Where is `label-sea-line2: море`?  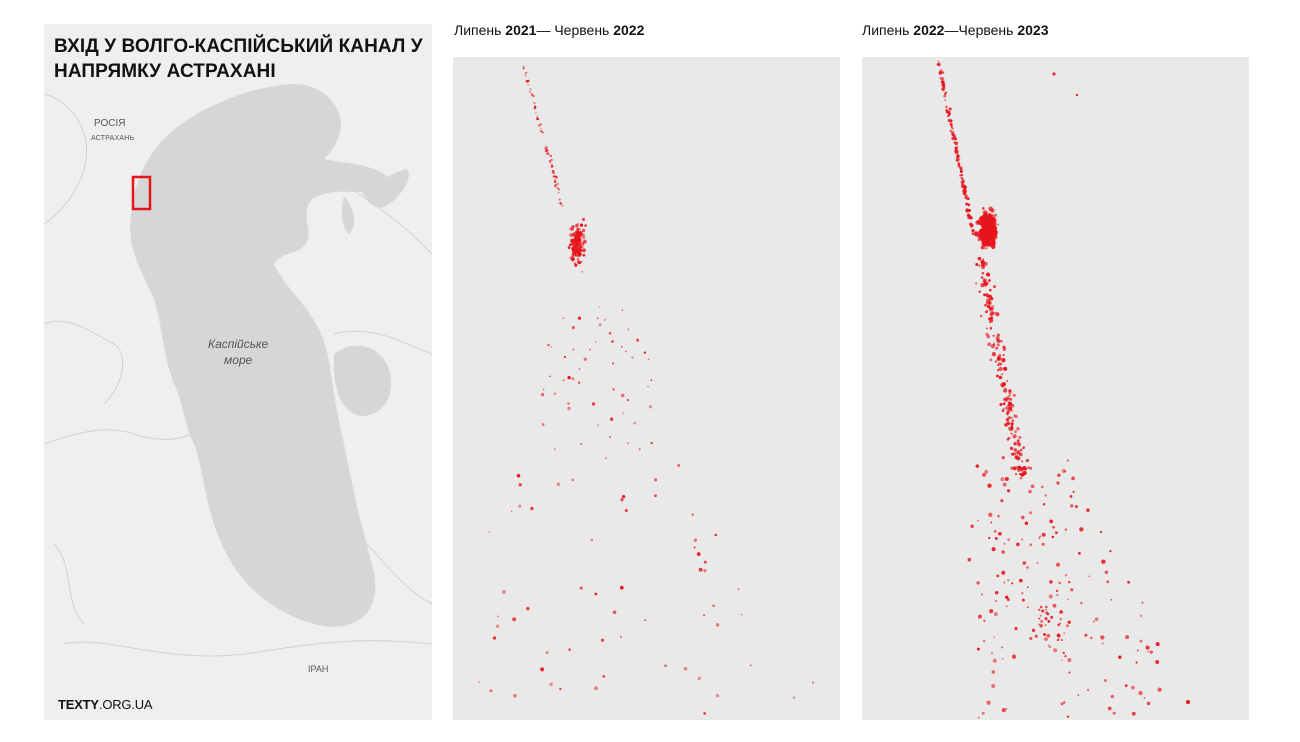
label-sea-line2: море is located at coordinates (238, 360).